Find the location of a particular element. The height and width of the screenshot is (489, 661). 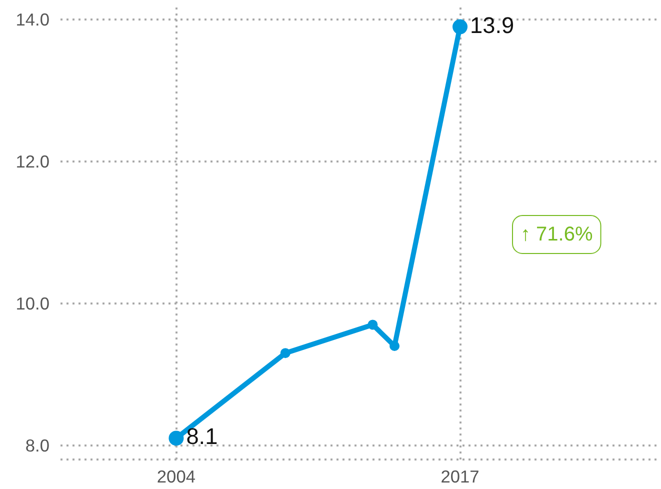

annotation: ↑ 71.6% is located at coordinates (556, 235).